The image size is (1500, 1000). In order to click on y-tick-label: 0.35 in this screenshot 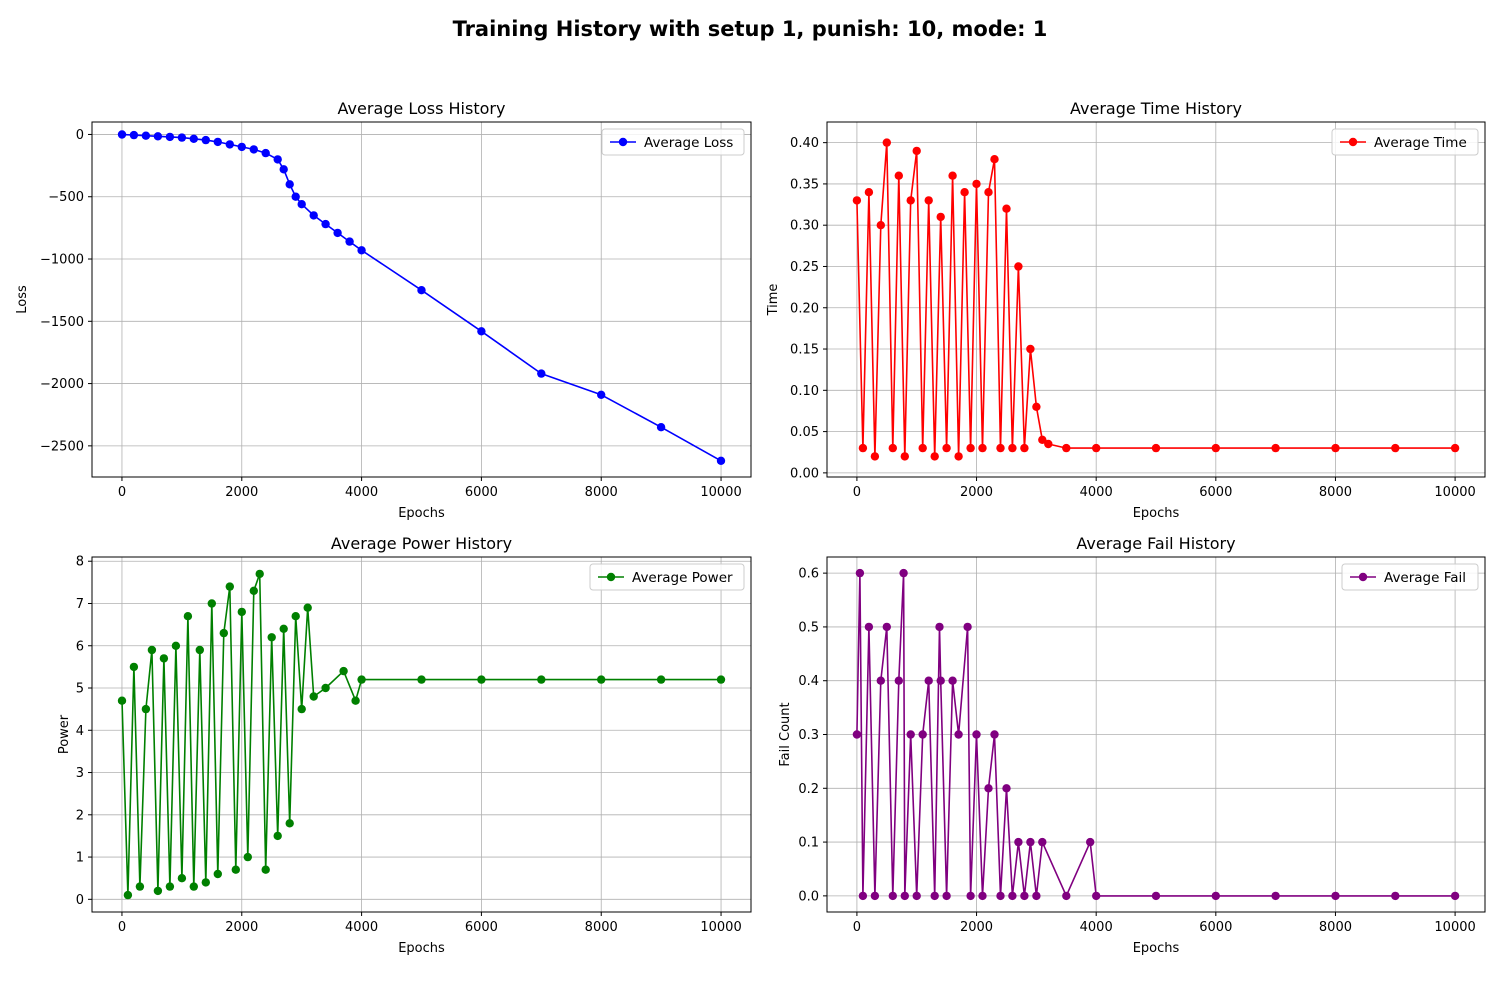, I will do `click(804, 184)`.